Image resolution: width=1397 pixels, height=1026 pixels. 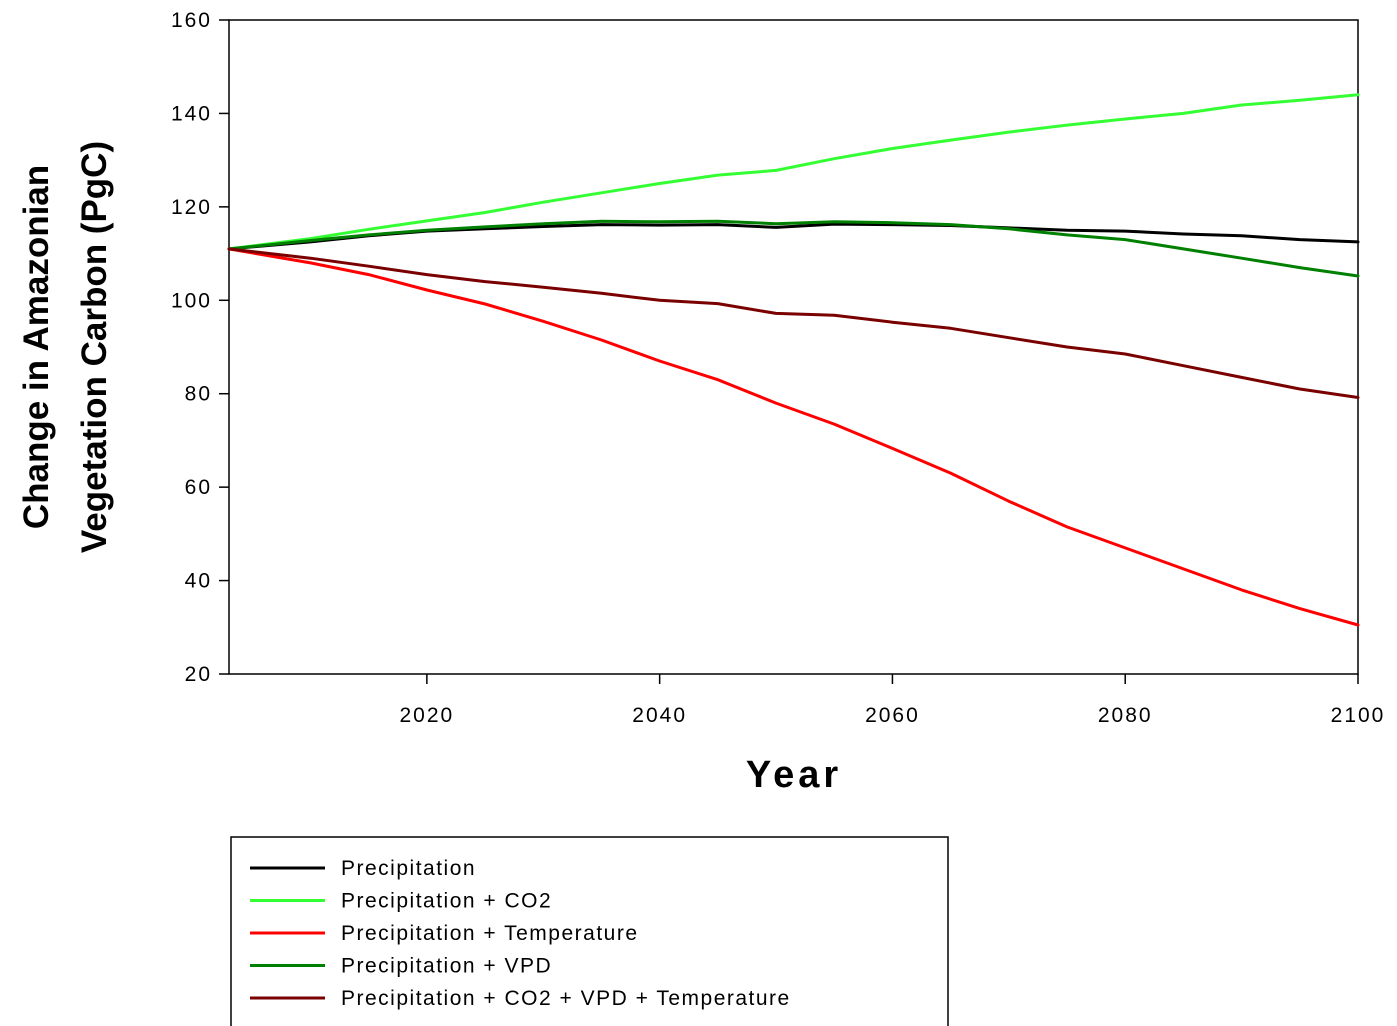 I want to click on legend-label: Precipitation, so click(x=408, y=868).